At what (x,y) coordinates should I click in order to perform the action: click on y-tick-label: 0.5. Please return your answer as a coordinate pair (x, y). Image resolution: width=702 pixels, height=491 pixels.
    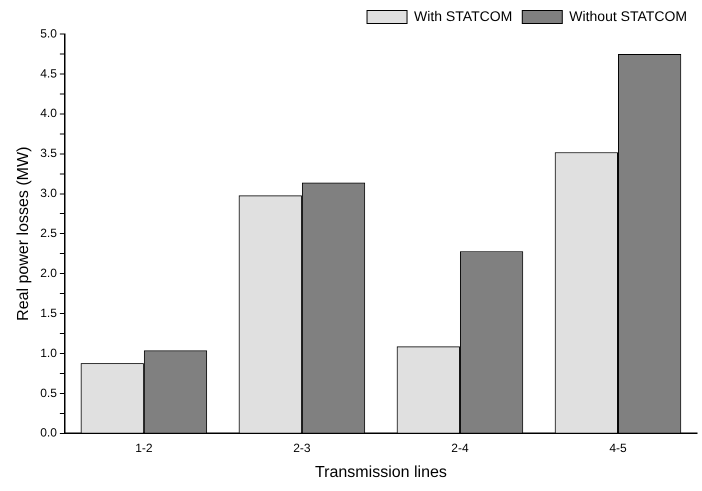
    Looking at the image, I should click on (49, 393).